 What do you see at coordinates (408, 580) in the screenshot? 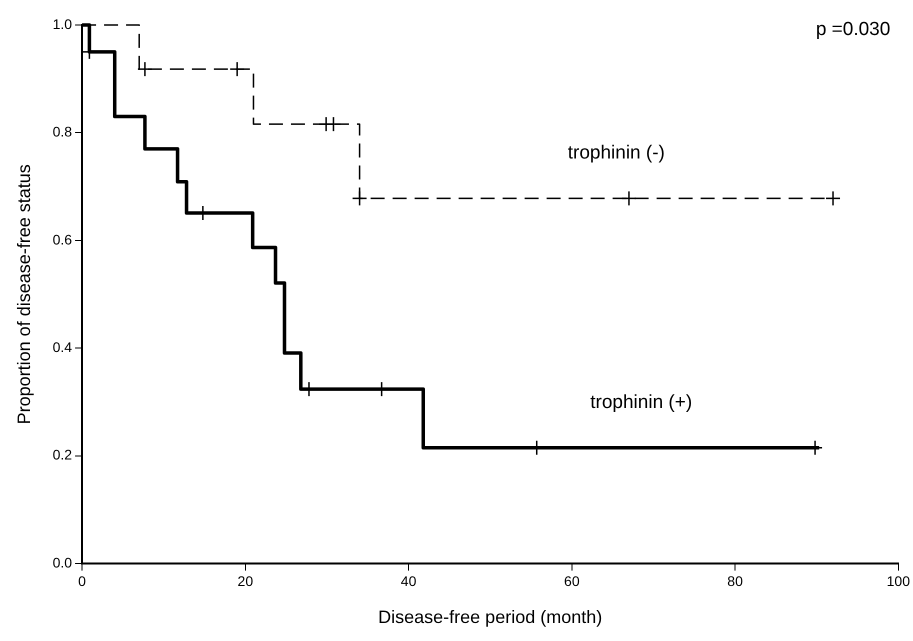
I see `x-tick-label: 40` at bounding box center [408, 580].